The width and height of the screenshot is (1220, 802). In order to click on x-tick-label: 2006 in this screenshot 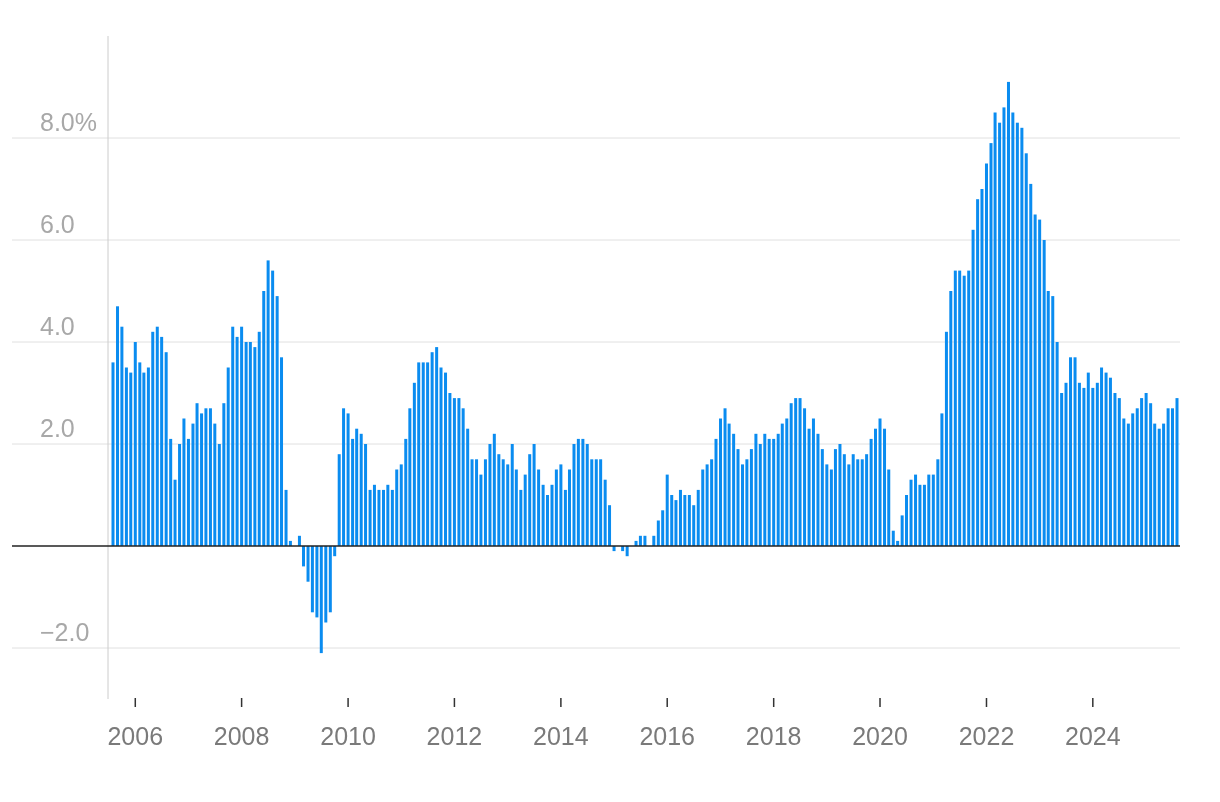, I will do `click(135, 736)`.